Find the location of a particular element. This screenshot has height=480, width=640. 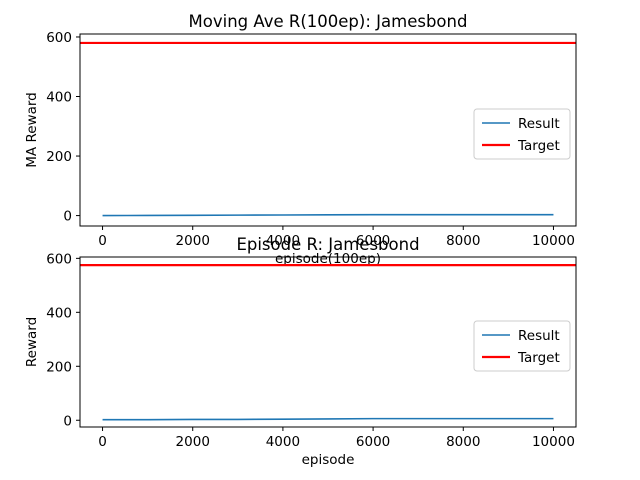

y-axis-label: MA Reward is located at coordinates (32, 129).